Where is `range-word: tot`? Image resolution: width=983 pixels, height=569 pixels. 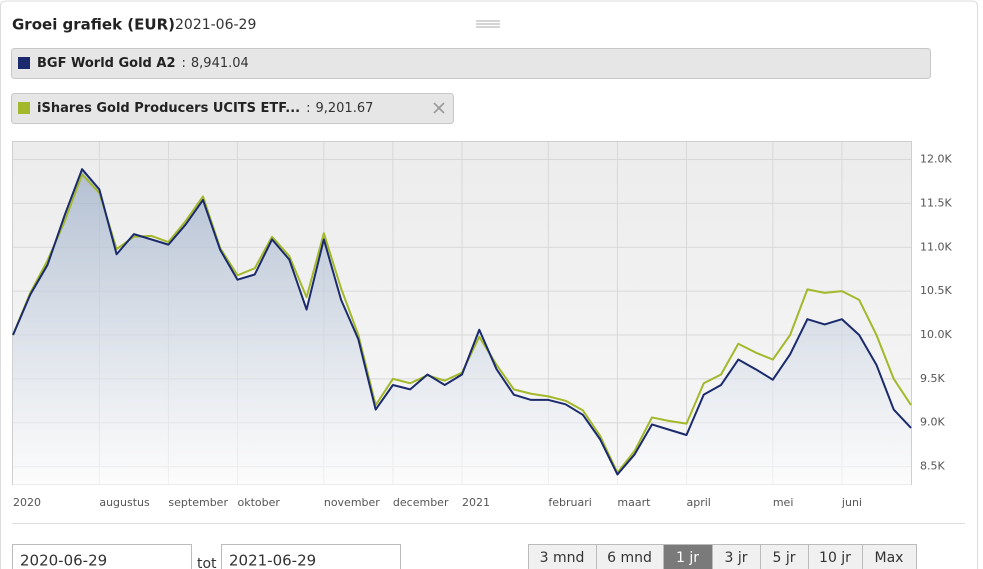 range-word: tot is located at coordinates (207, 562).